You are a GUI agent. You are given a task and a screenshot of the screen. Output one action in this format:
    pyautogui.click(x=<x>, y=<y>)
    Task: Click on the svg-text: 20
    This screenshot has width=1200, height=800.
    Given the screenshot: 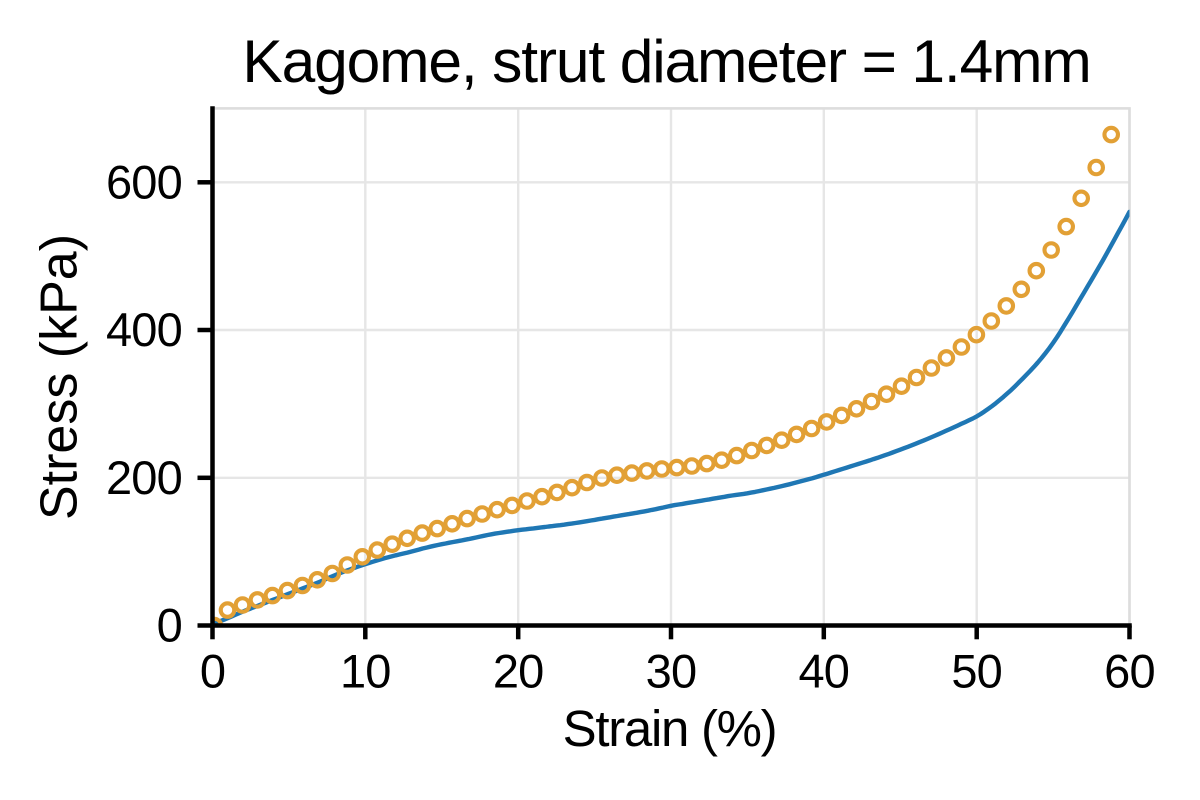 What is the action you would take?
    pyautogui.click(x=518, y=671)
    